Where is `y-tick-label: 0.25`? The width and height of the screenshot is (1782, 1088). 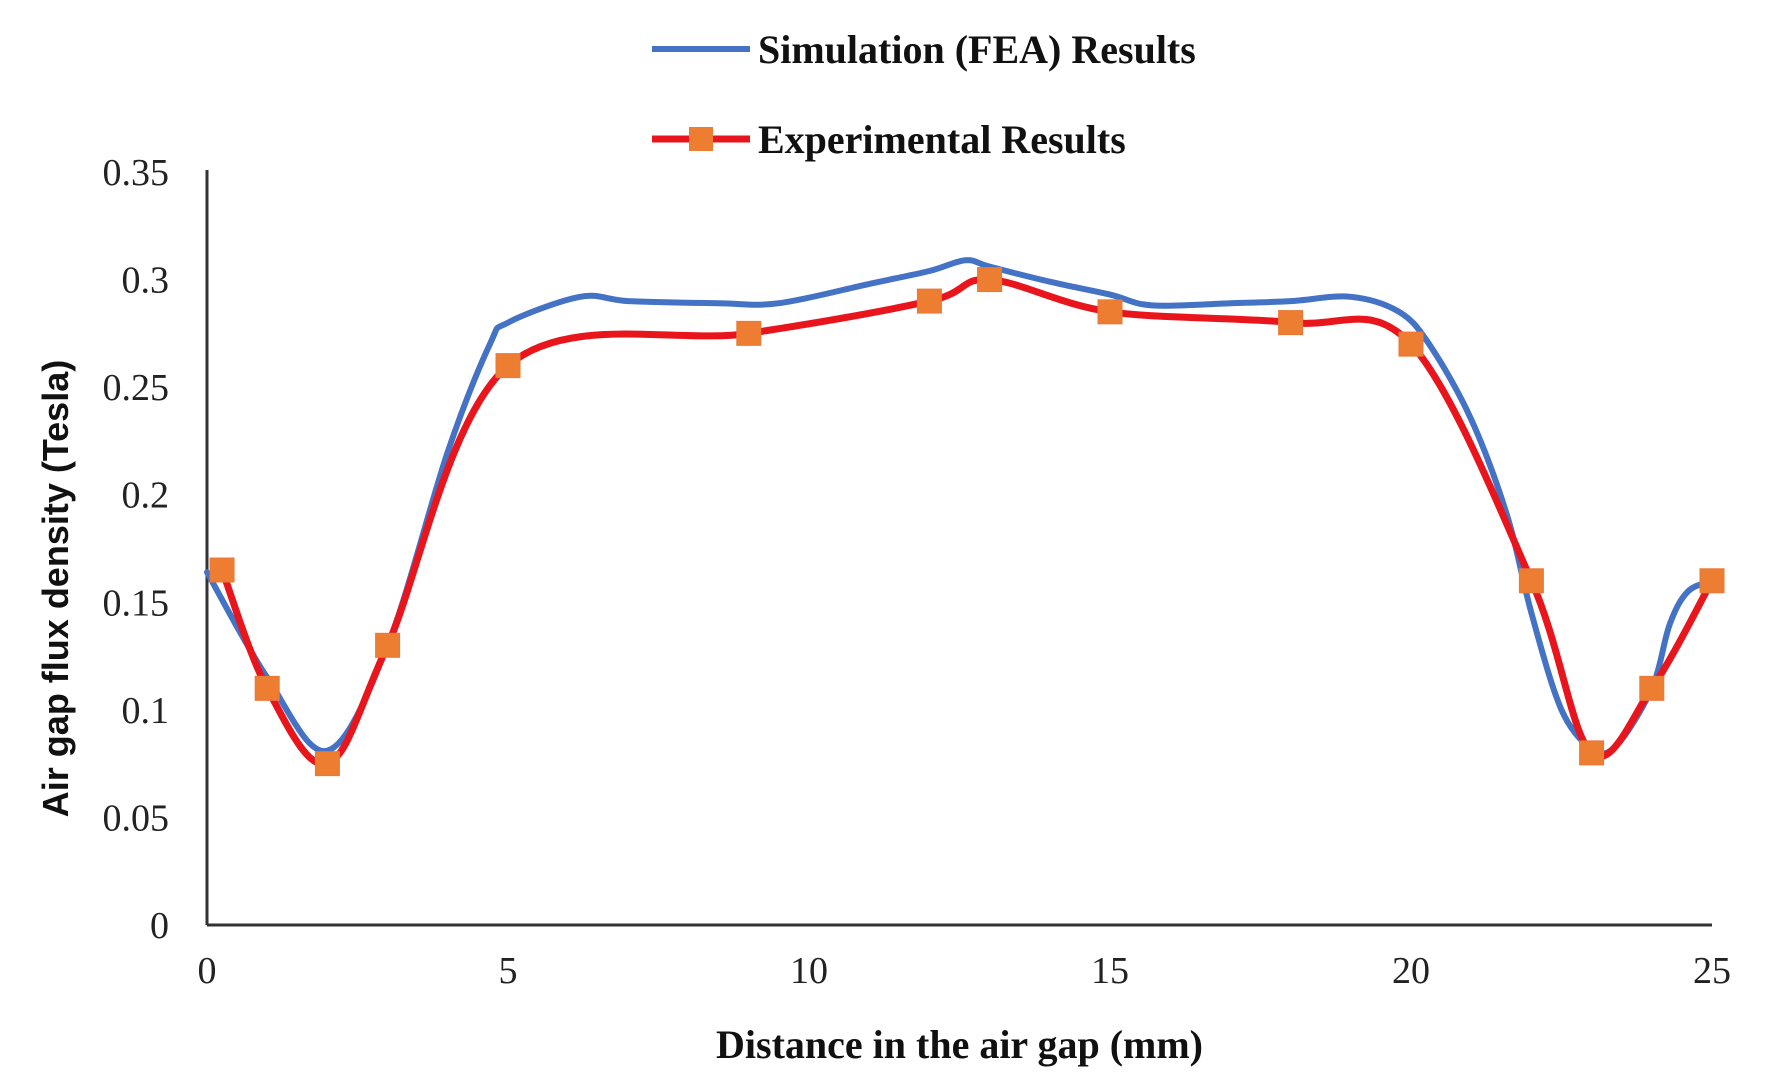
y-tick-label: 0.25 is located at coordinates (136, 388).